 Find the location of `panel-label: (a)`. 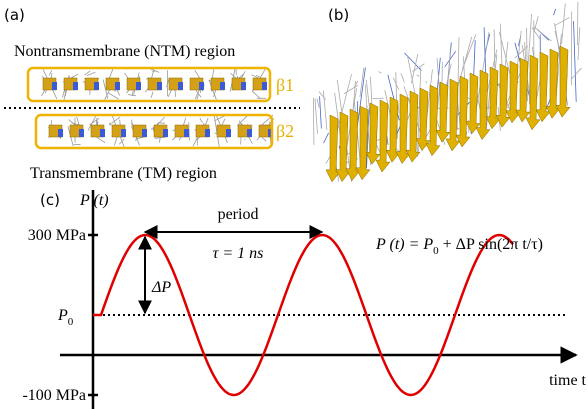

panel-label: (a) is located at coordinates (14, 15).